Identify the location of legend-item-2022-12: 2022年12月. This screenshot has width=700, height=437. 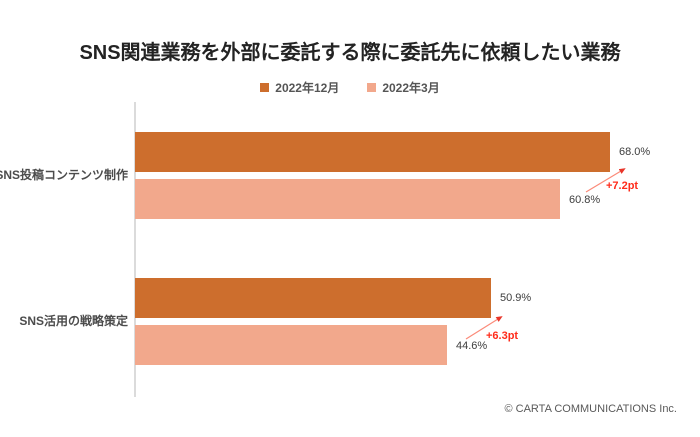
(299, 87).